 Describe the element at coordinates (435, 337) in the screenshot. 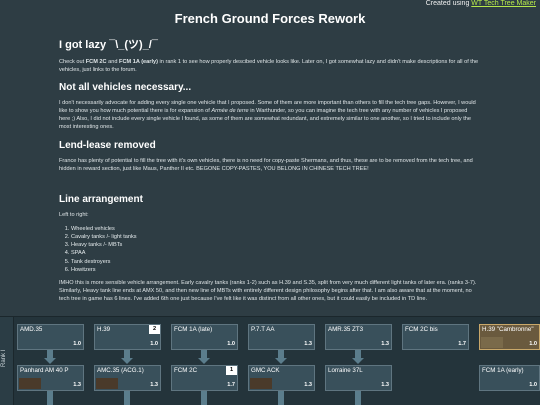

I see `vehicle-card: FCM 2C bis 1.7` at that location.